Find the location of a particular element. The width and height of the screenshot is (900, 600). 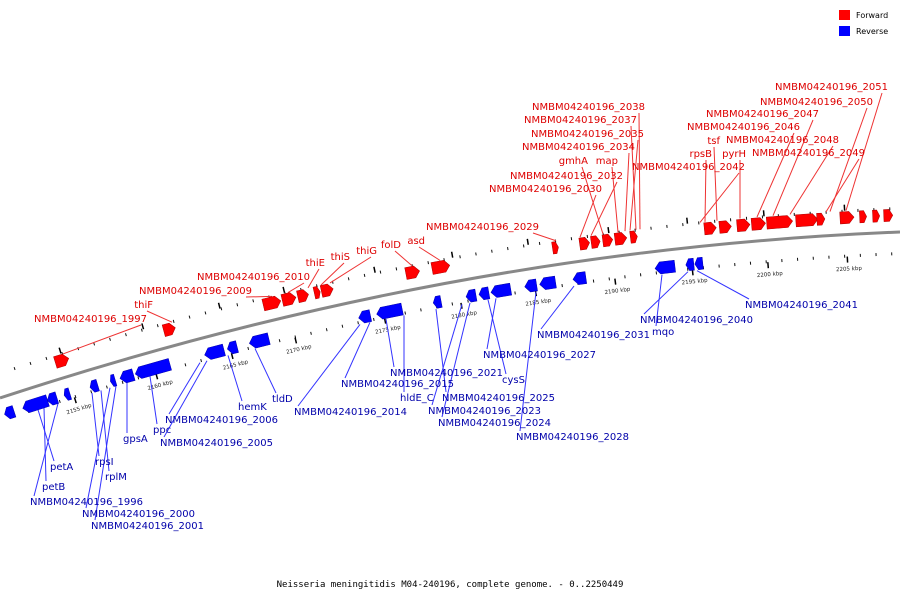

forward-gene-label-nmbm04240196-2038: NMBM04240196_2038 is located at coordinates (588, 107).